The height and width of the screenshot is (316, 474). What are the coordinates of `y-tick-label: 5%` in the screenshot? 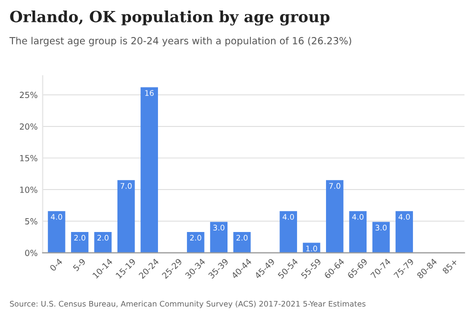 It's located at (31, 221).